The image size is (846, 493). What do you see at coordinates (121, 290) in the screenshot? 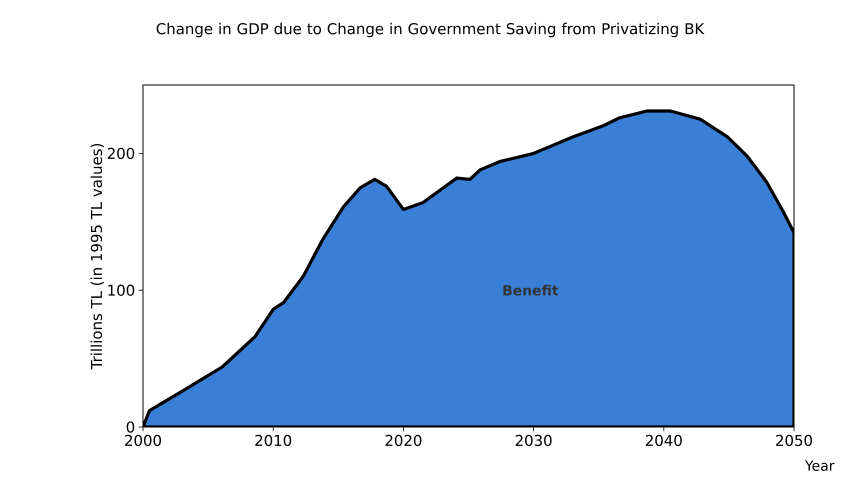
I see `y-tick-label: 100` at bounding box center [121, 290].